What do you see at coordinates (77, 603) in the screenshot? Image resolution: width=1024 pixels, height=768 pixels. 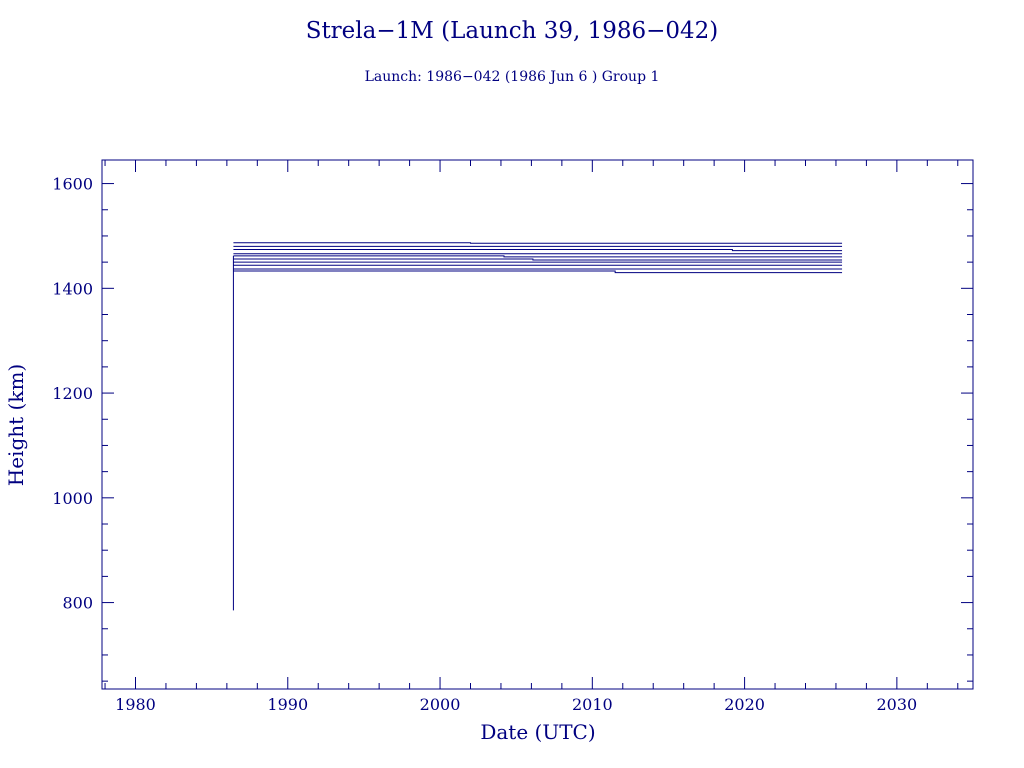 I see `y-tick-label: 800` at bounding box center [77, 603].